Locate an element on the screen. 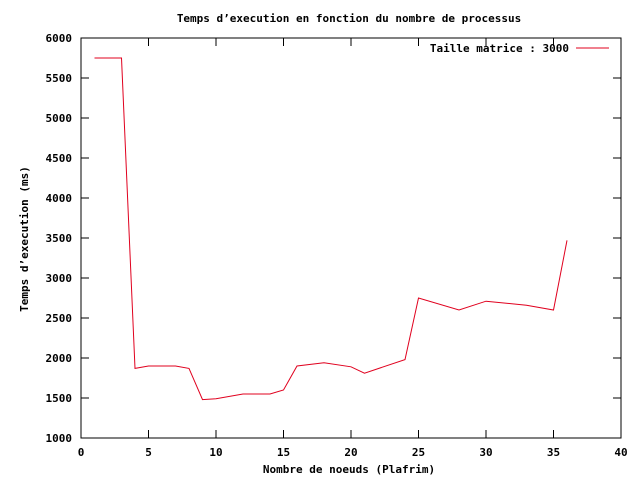 This screenshot has width=640, height=480. x-tick-label: 5 is located at coordinates (148, 452).